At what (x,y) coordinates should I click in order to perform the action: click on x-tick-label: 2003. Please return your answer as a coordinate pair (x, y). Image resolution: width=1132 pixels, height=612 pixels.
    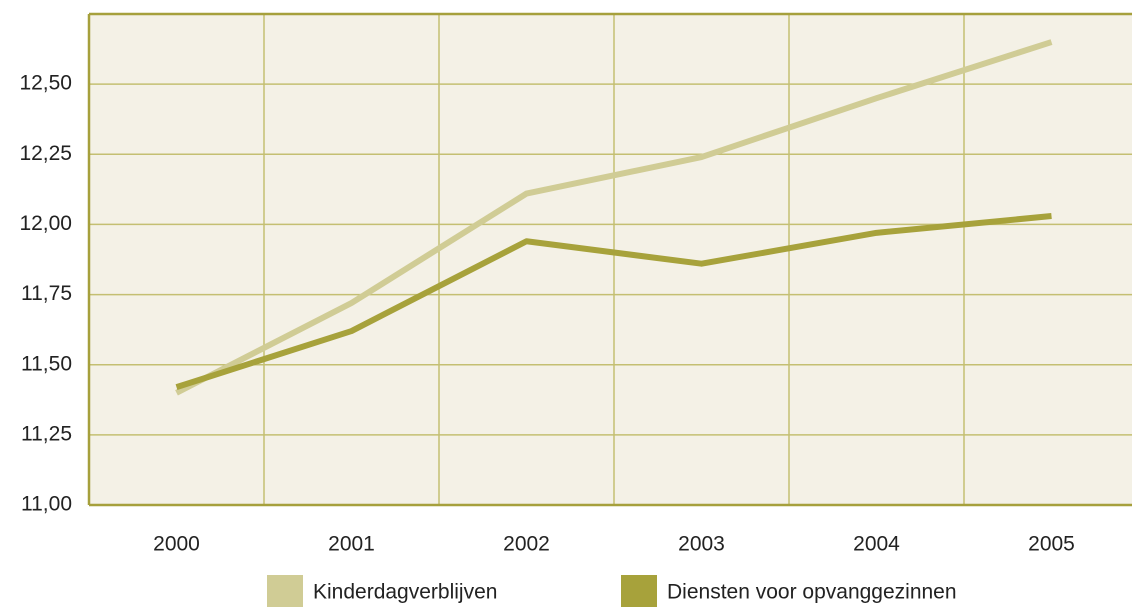
    Looking at the image, I should click on (701, 544).